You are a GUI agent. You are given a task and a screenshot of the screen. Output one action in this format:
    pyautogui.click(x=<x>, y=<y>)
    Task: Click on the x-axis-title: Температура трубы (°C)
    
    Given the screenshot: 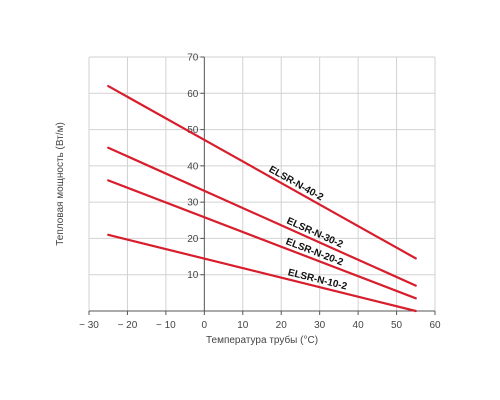 What is the action you would take?
    pyautogui.click(x=262, y=340)
    